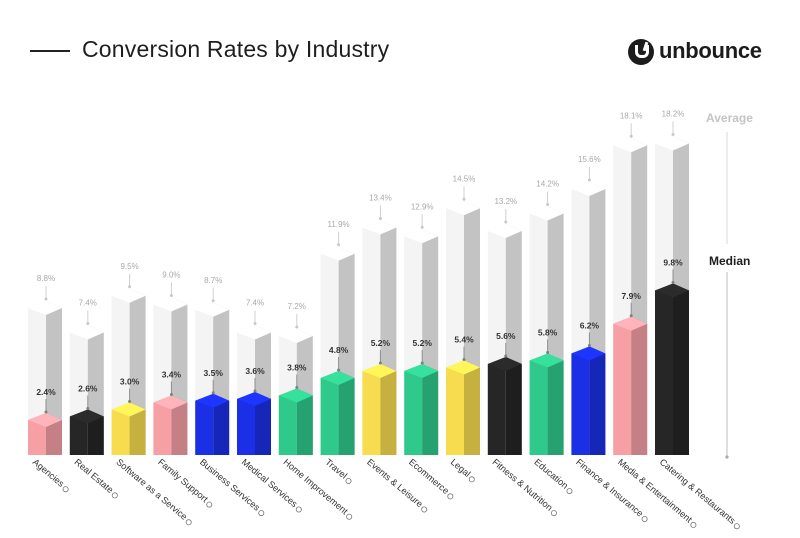 This screenshot has height=538, width=800. Describe the element at coordinates (137, 428) in the screenshot. I see `median-bar-3-side` at that location.